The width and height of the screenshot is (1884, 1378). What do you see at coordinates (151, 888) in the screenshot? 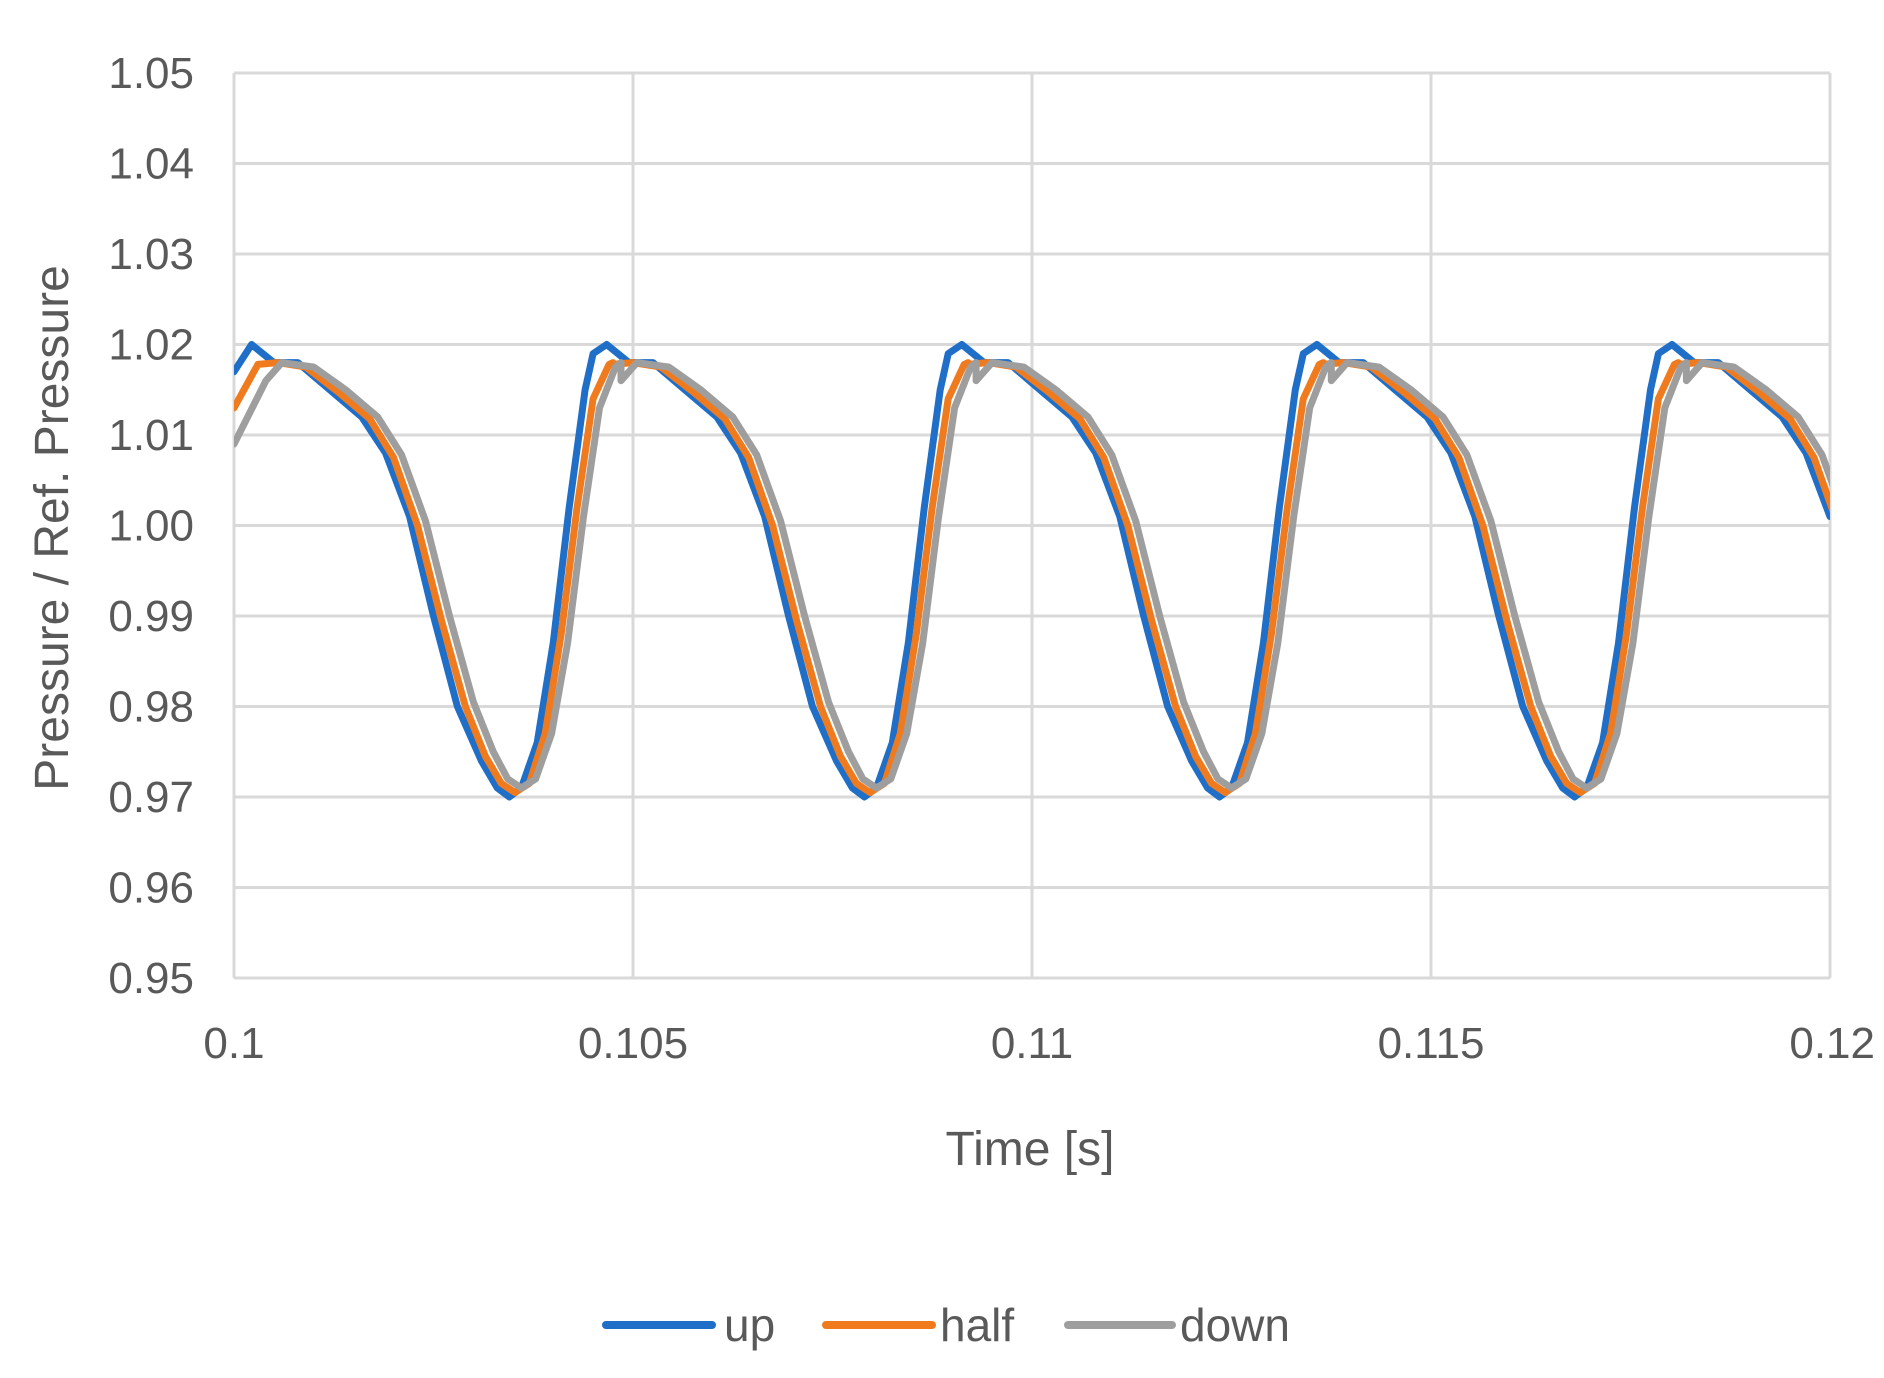
I see `y-tick-label: 0.96` at bounding box center [151, 888].